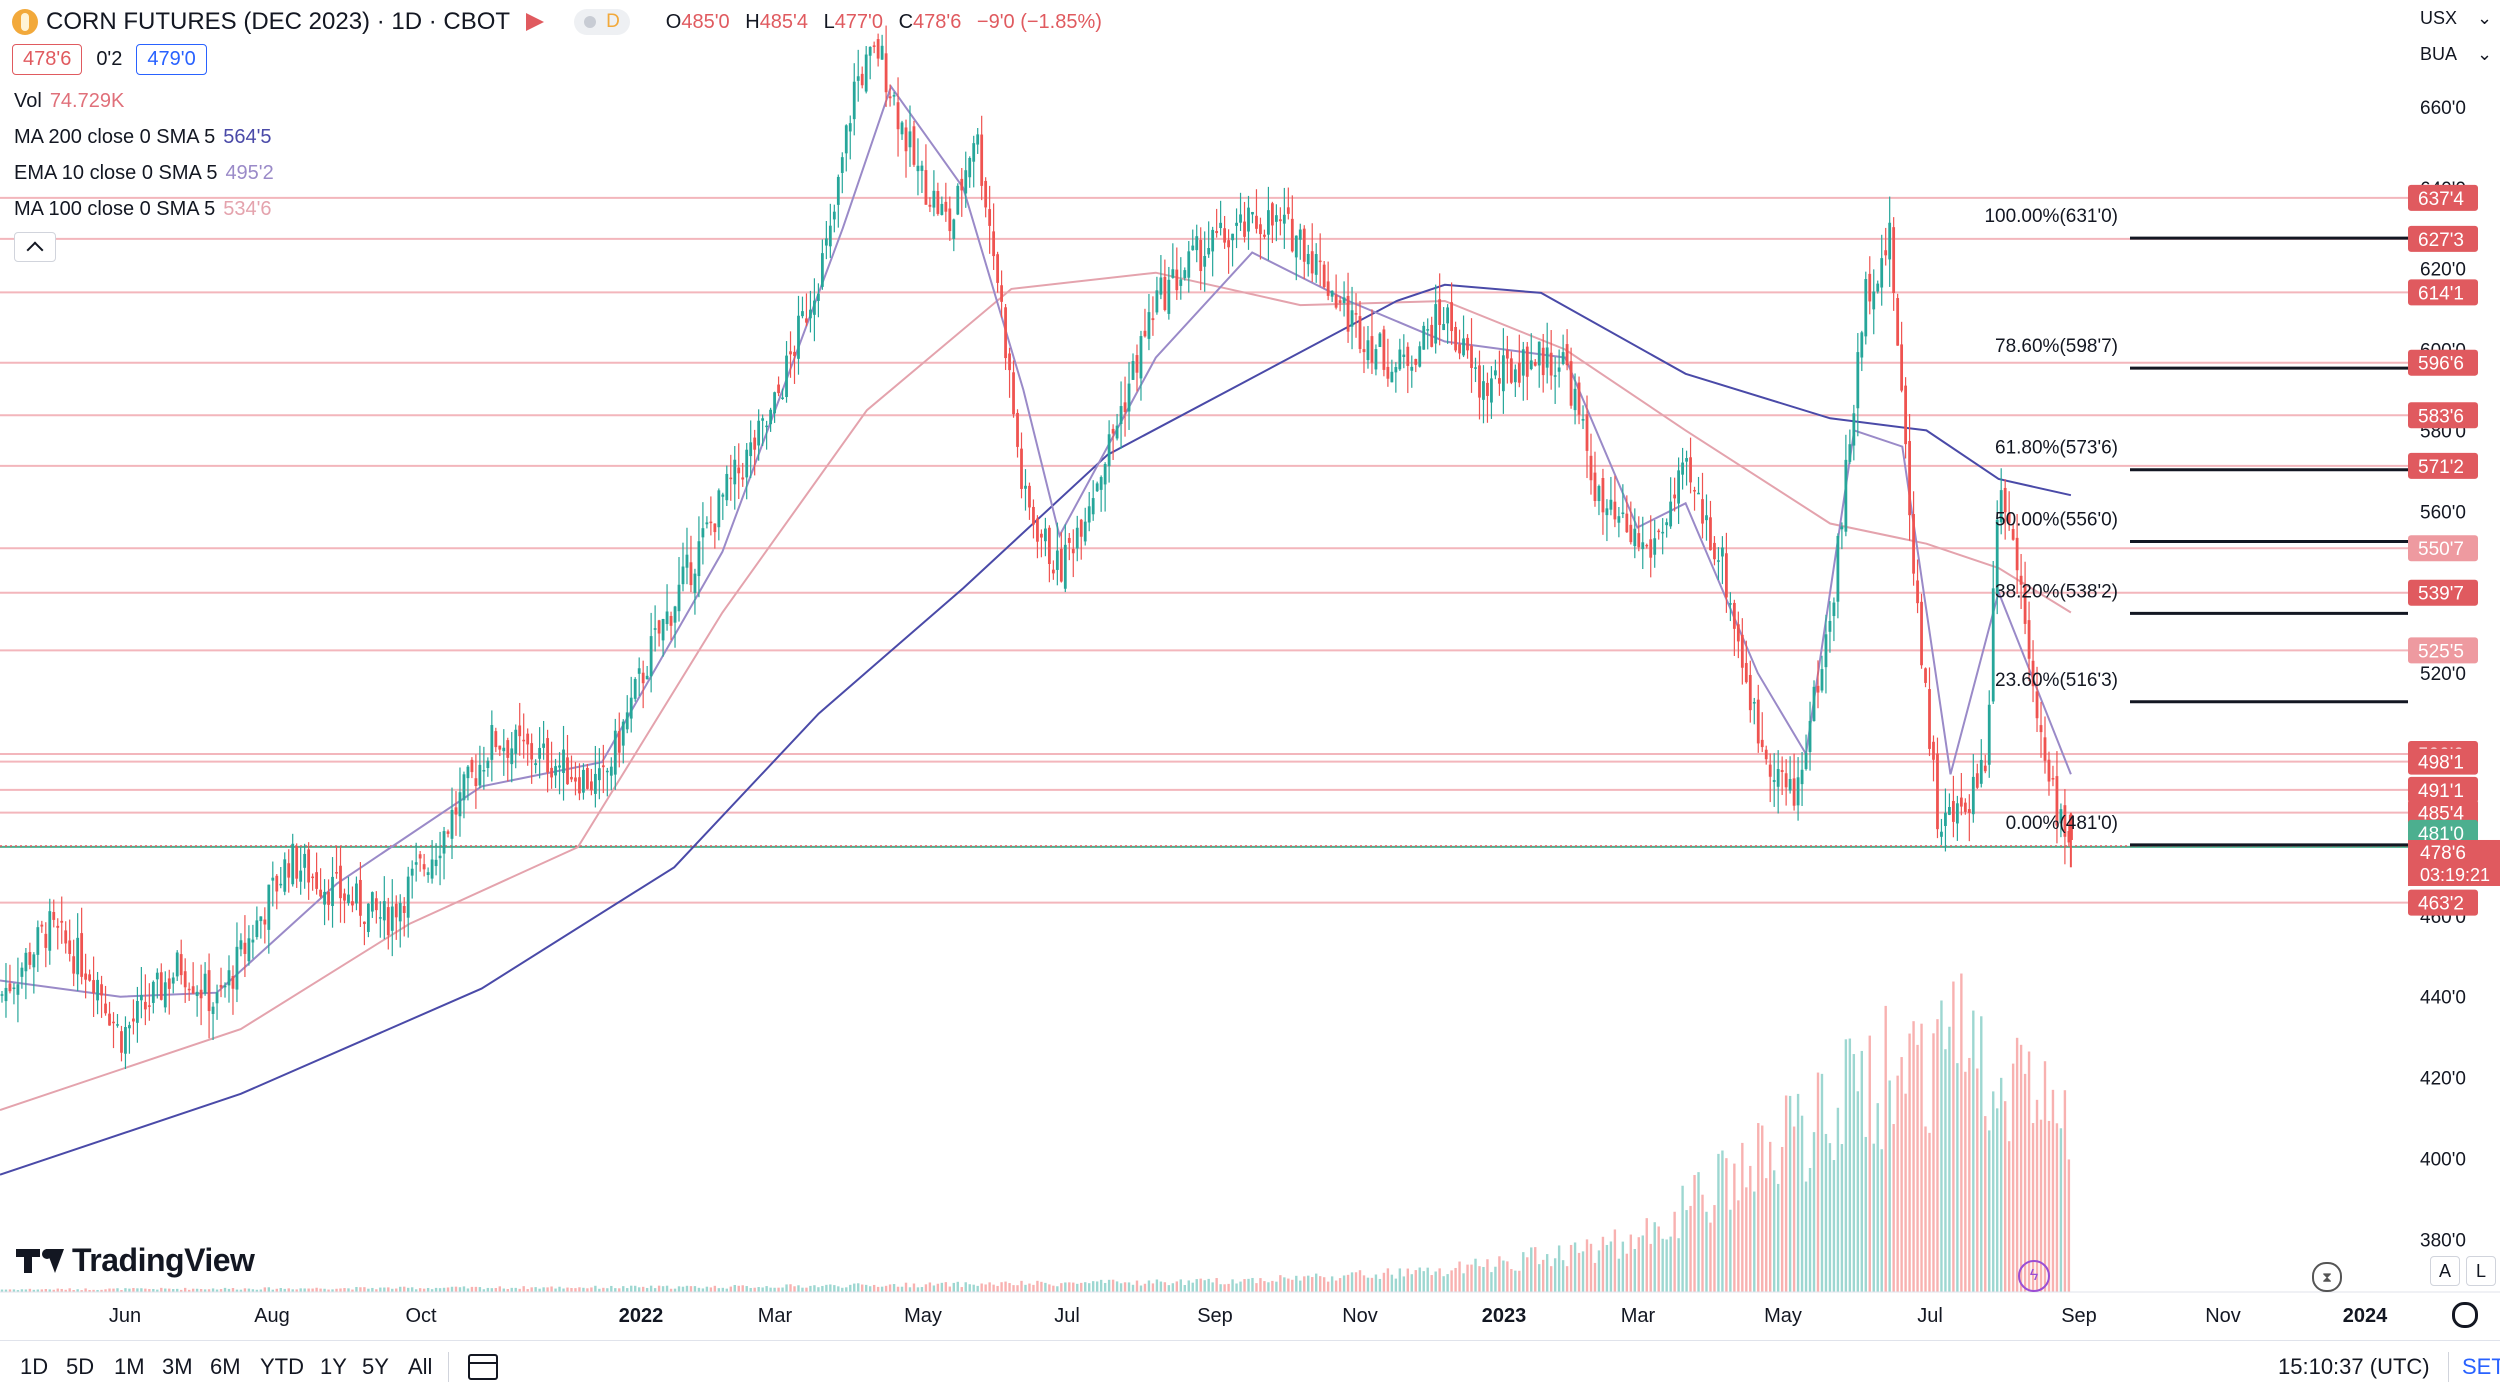  What do you see at coordinates (35, 247) in the screenshot?
I see `collapse-legend-button` at bounding box center [35, 247].